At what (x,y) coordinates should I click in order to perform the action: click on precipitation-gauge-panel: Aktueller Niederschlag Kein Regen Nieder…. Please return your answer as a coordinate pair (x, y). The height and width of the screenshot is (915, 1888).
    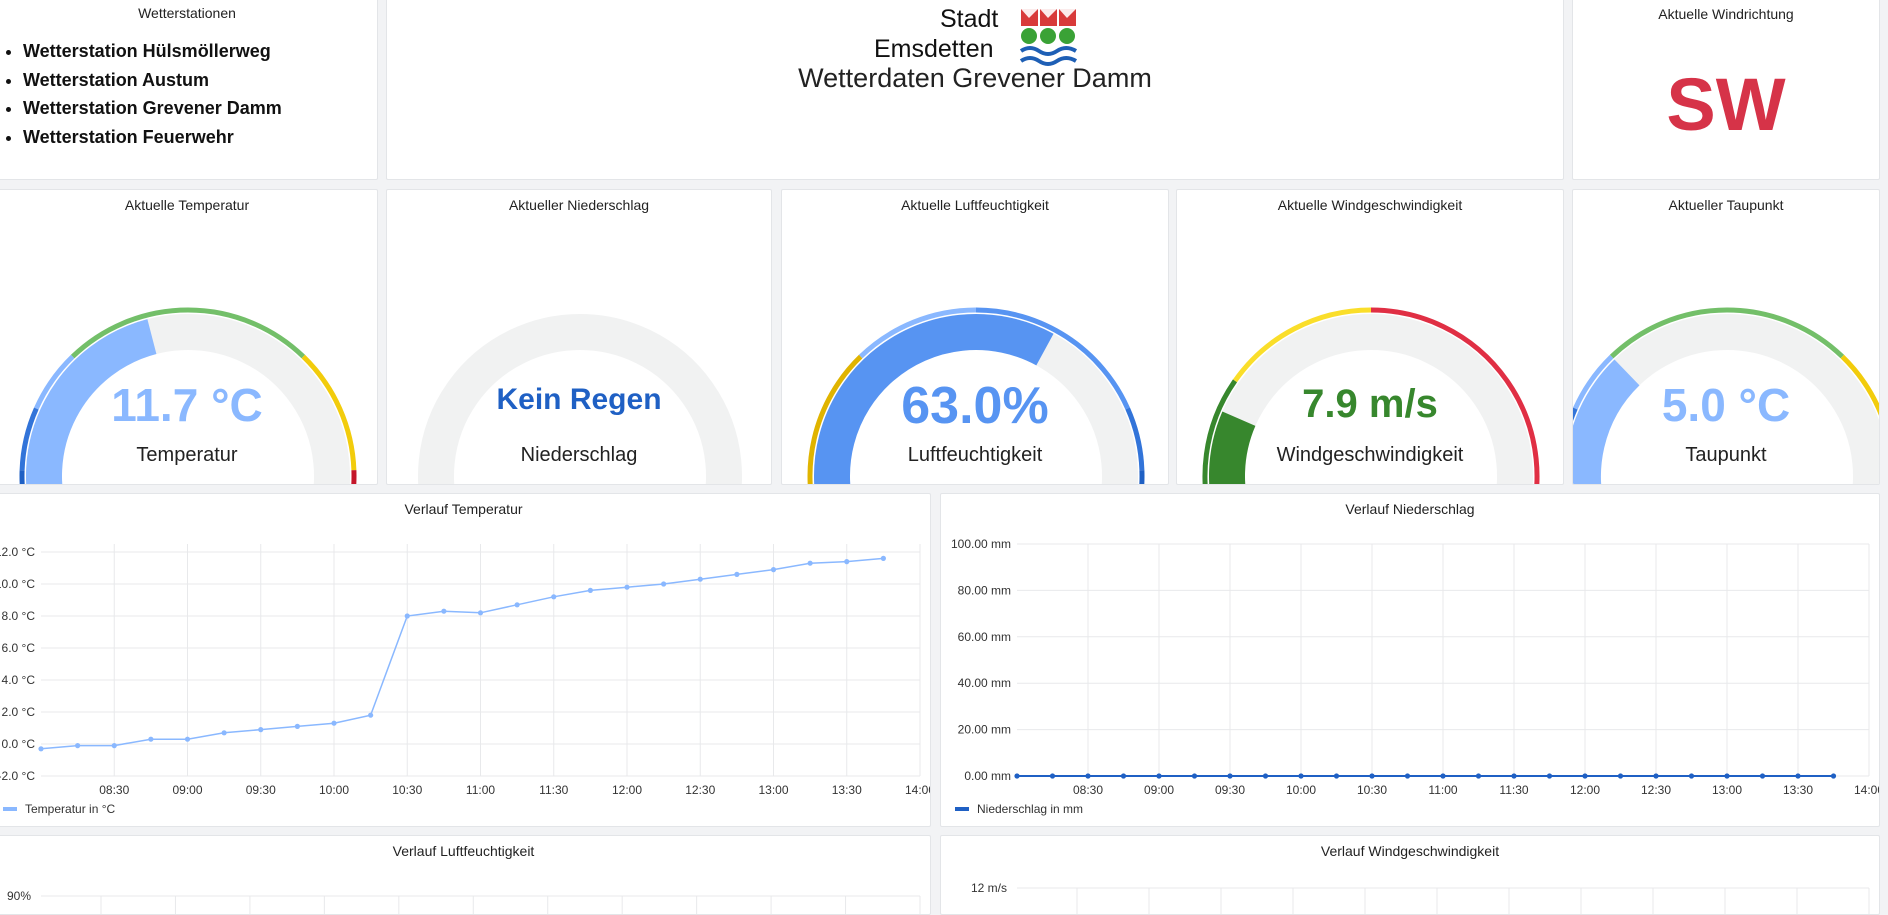
    Looking at the image, I should click on (579, 337).